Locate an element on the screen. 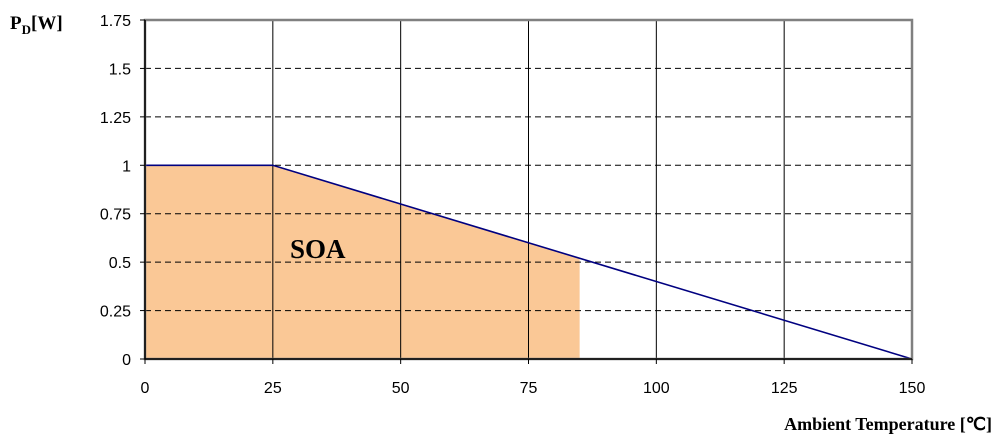 Image resolution: width=998 pixels, height=440 pixels. x-tick-label-50: 50 is located at coordinates (401, 388).